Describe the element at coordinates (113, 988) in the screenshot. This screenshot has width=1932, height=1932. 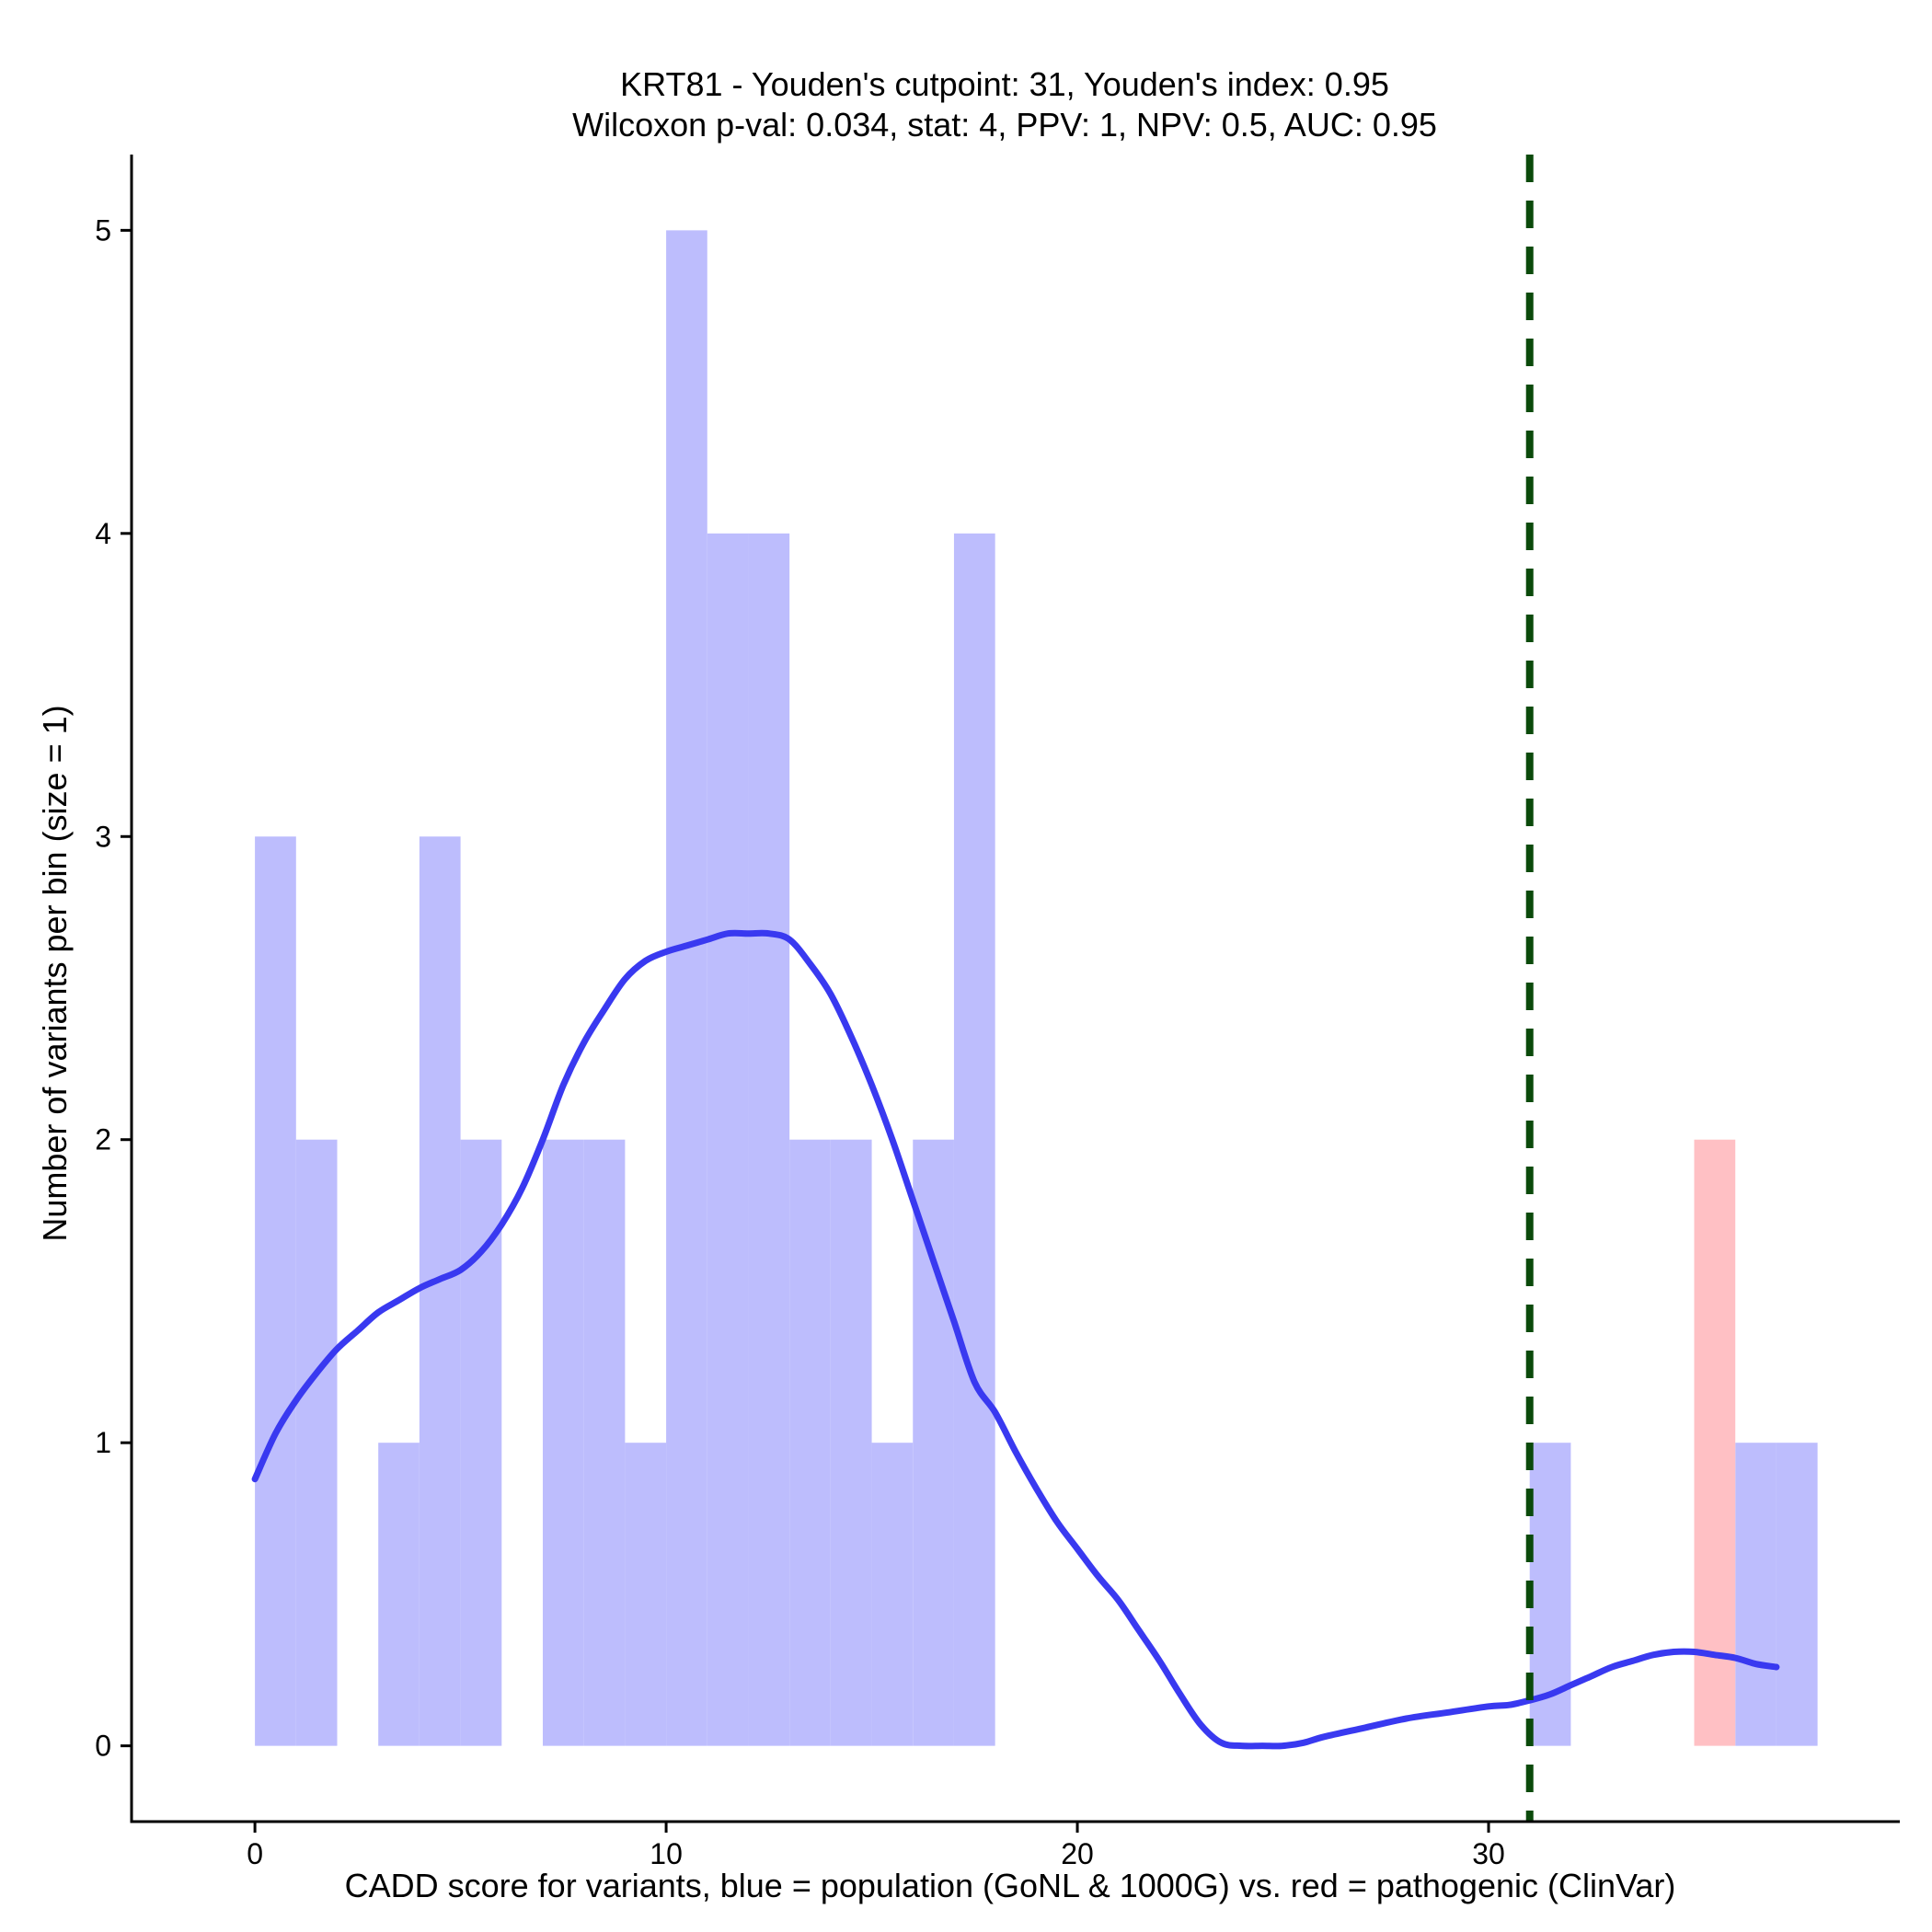
I see `y-axis-ticks: 0 1 2 3 4 5` at that location.